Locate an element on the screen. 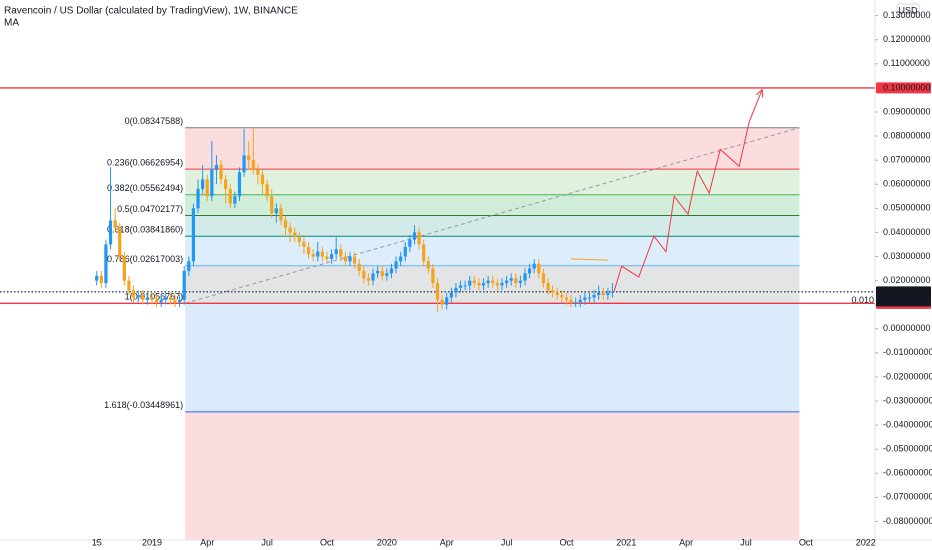 This screenshot has width=932, height=550. indicator-name: MA is located at coordinates (11, 23).